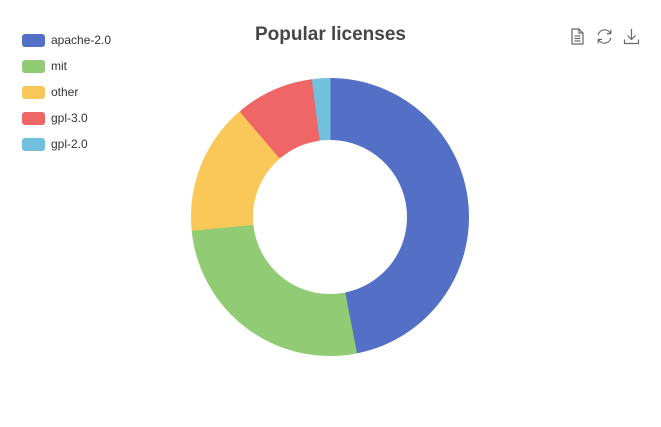 The width and height of the screenshot is (661, 427). I want to click on donut-slice-other, so click(235, 171).